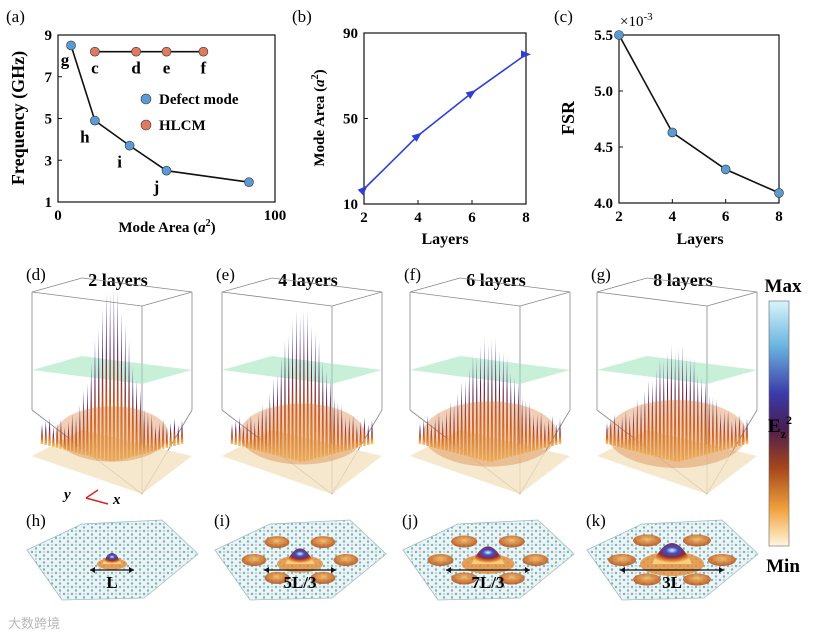 This screenshot has width=815, height=638. Describe the element at coordinates (392, 556) in the screenshot. I see `mode-panels: (h) L (i) 5L/3 (j) 7L/3 (k) 3L` at that location.